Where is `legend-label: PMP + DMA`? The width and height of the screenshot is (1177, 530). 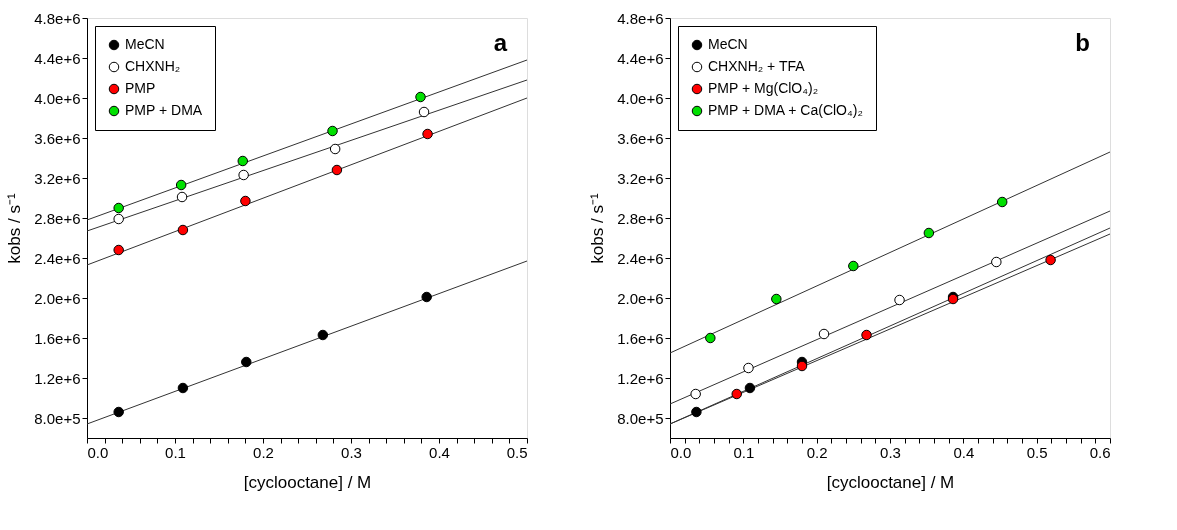
legend-label: PMP + DMA is located at coordinates (164, 110).